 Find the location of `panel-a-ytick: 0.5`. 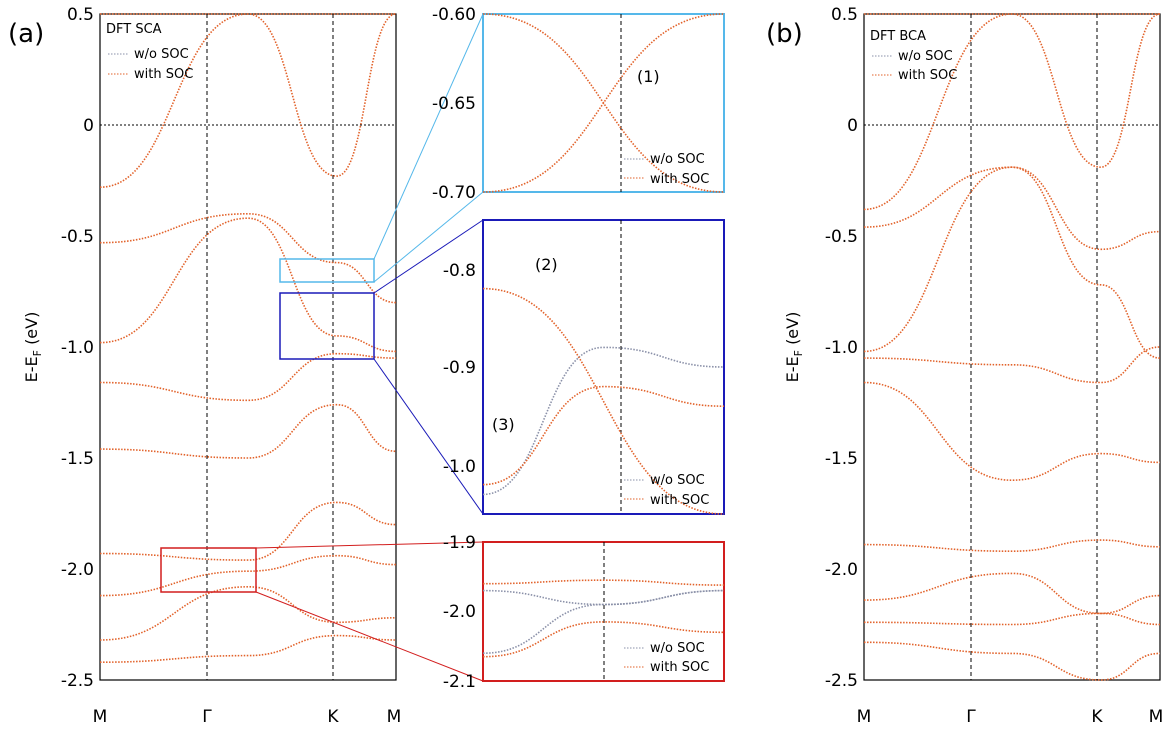

panel-a-ytick: 0.5 is located at coordinates (80, 15).